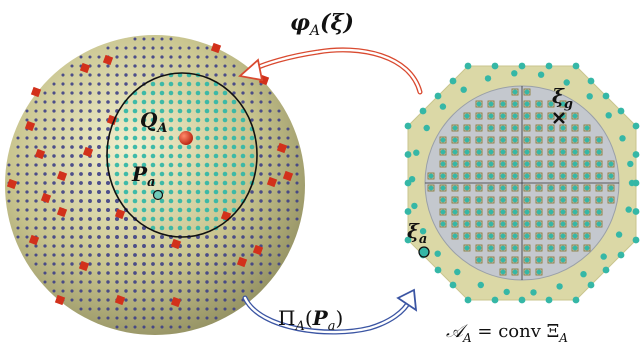  Describe the element at coordinates (424, 252) in the screenshot. I see `xi-a-marker` at that location.